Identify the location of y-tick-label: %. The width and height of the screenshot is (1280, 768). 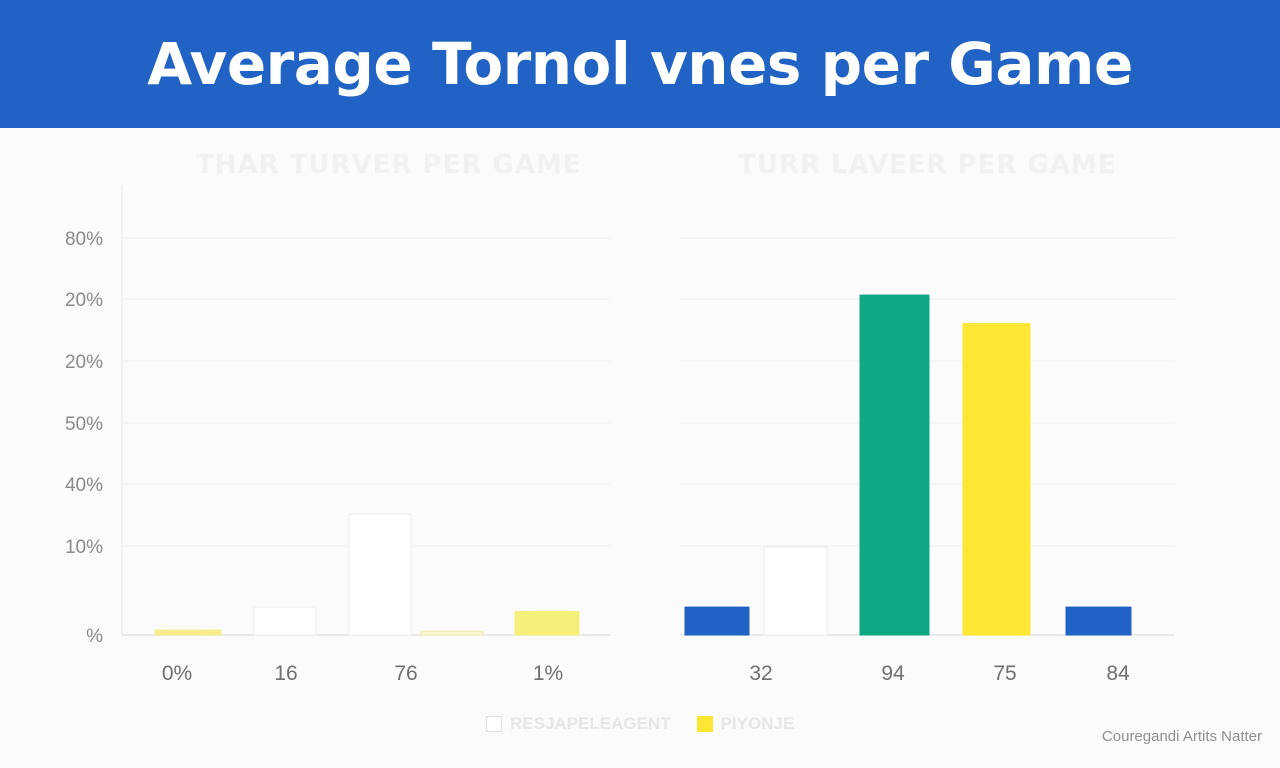
(94, 636).